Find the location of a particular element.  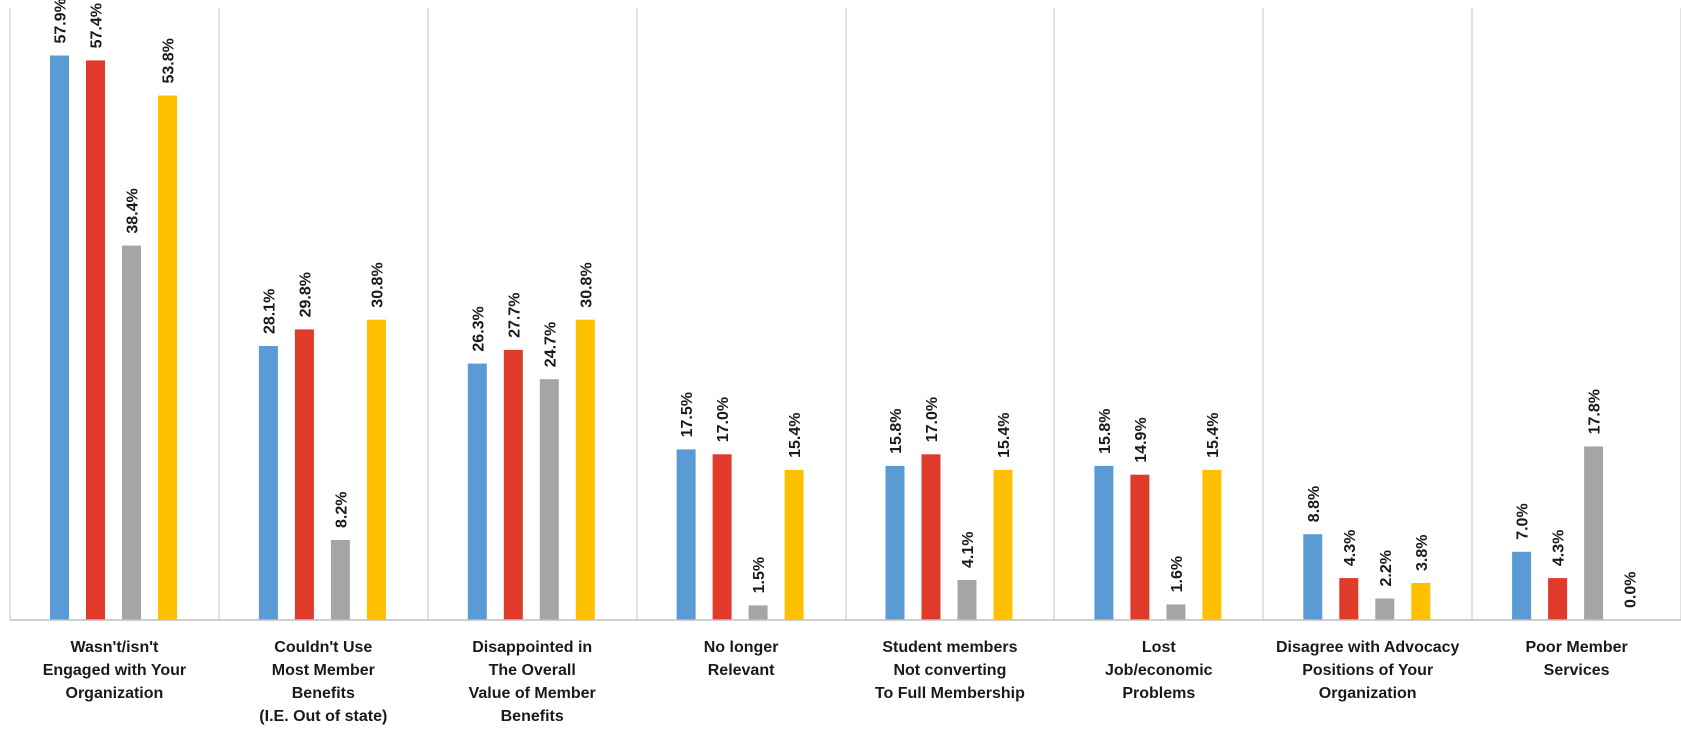

category-label-line: Positions of Your is located at coordinates (1367, 670).